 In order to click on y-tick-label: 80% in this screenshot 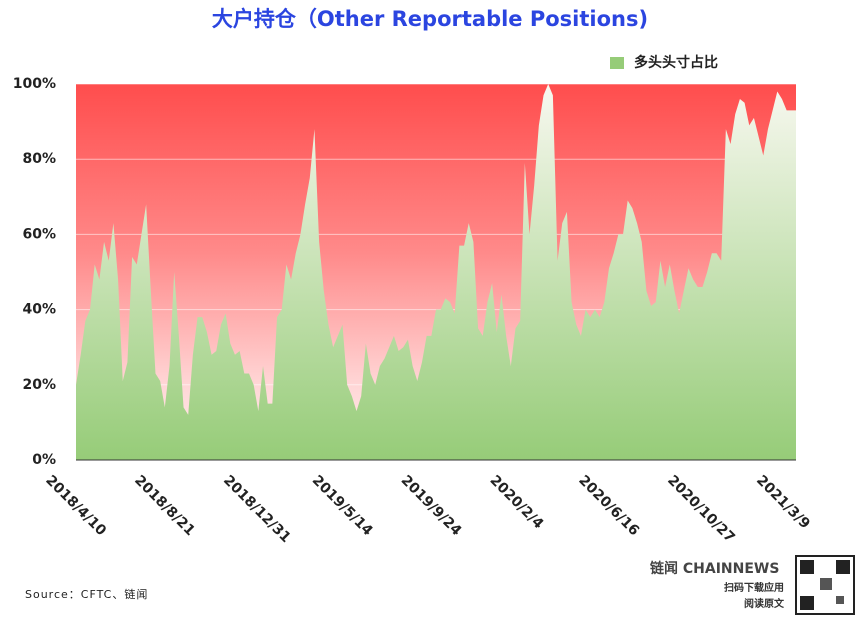, I will do `click(39, 159)`.